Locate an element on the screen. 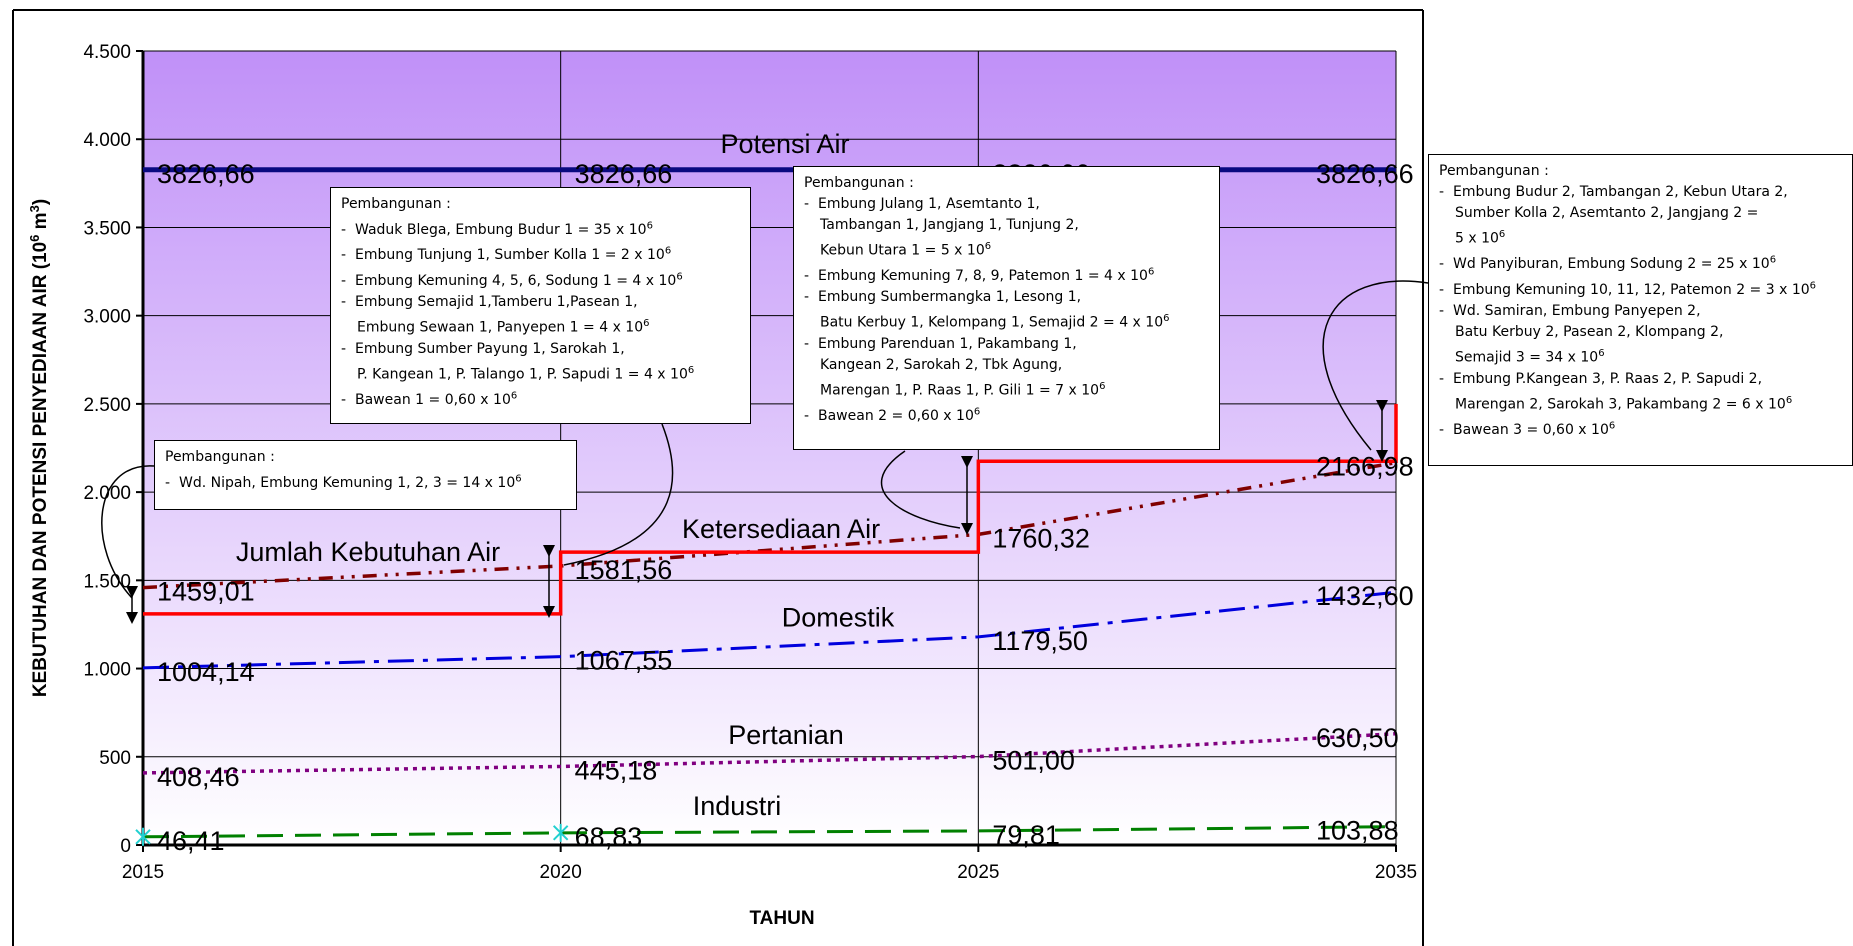  data-label-domestik: 1004,14 is located at coordinates (206, 672).